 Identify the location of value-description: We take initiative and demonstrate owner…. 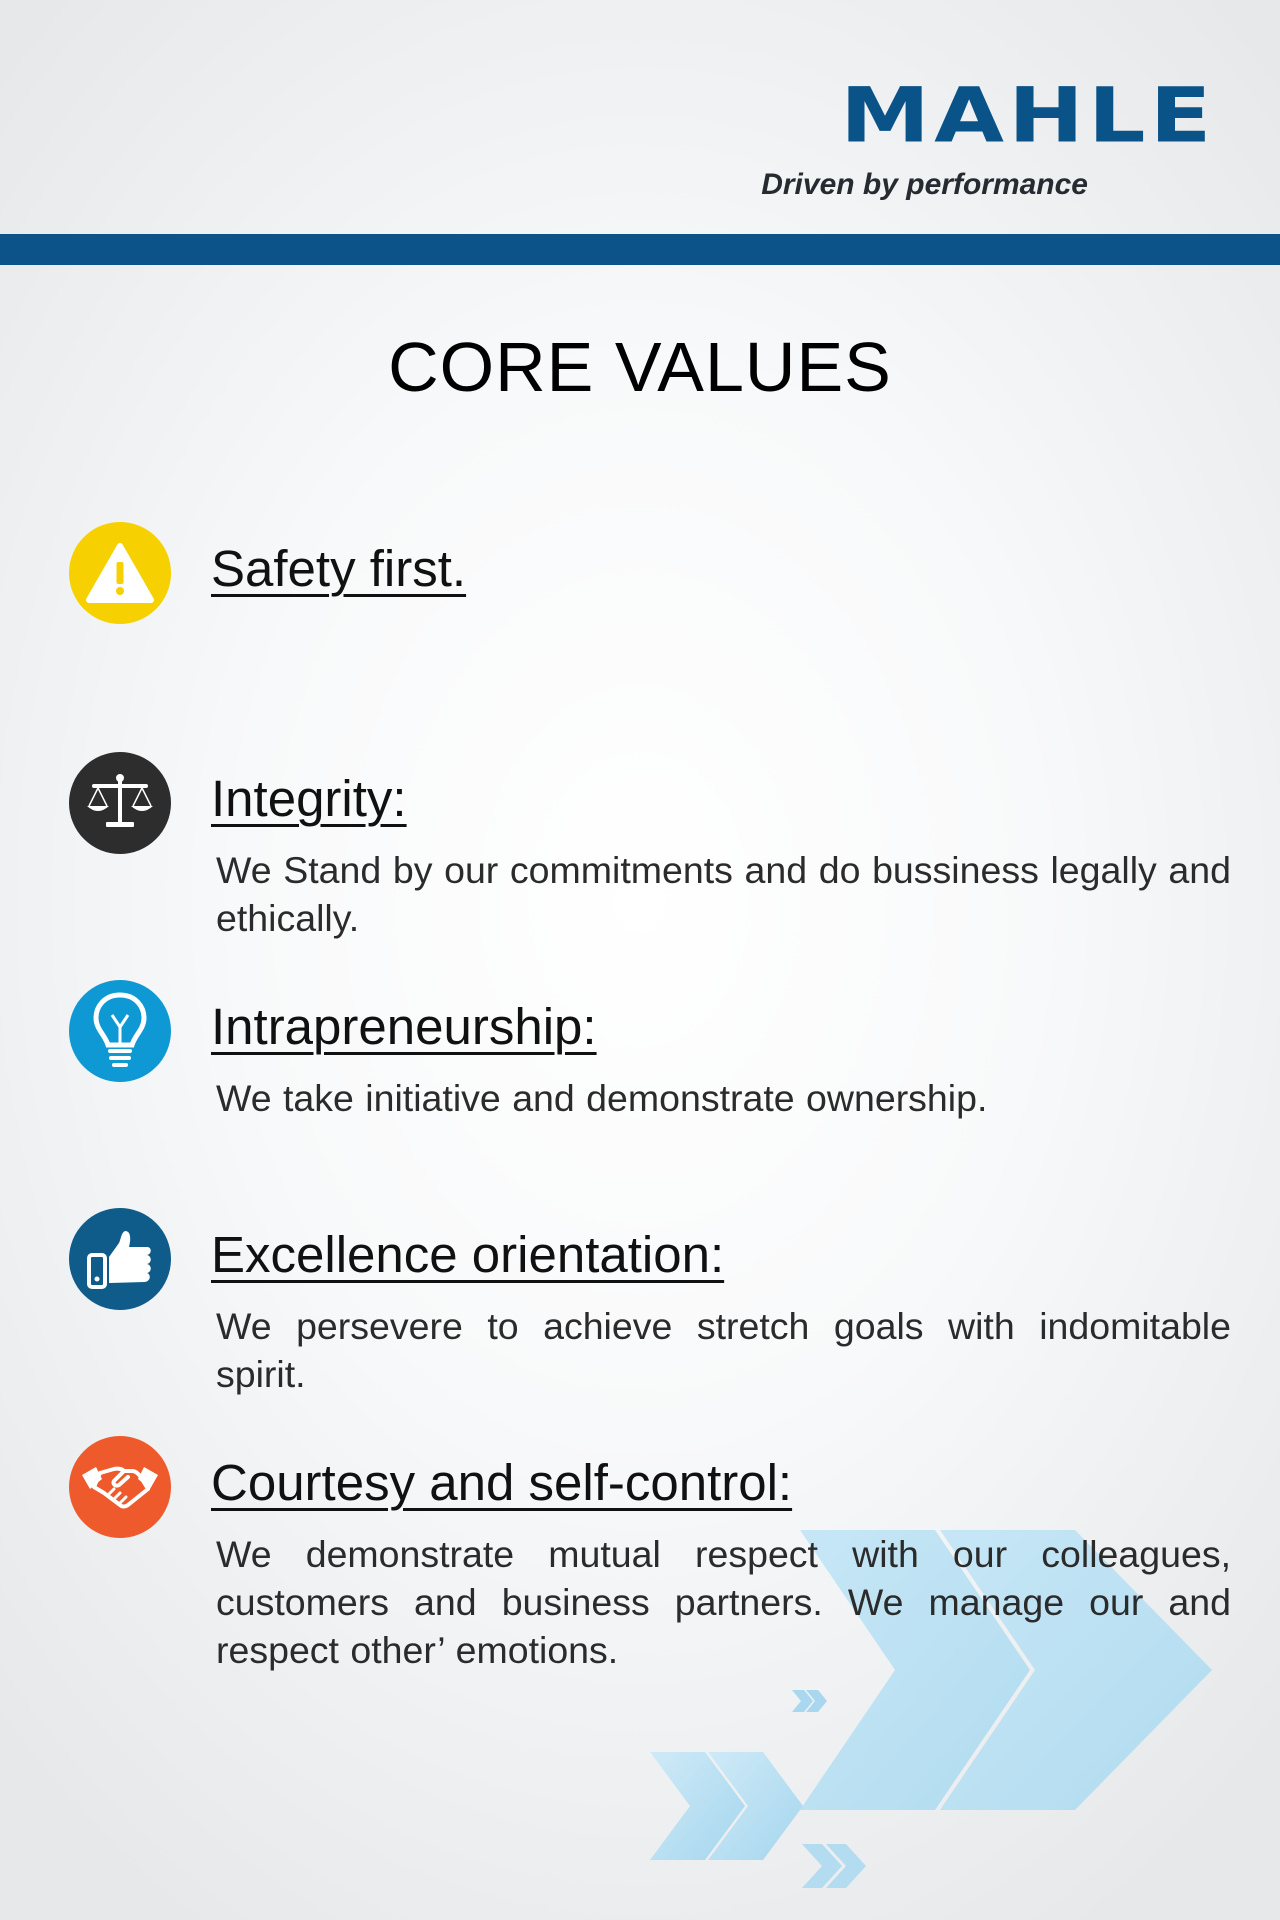
(602, 1098).